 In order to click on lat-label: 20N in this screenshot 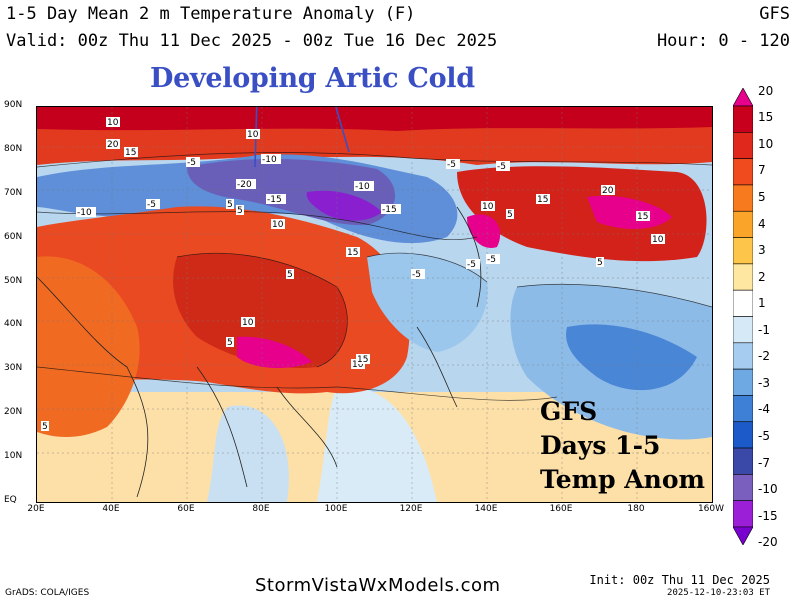, I will do `click(13, 412)`.